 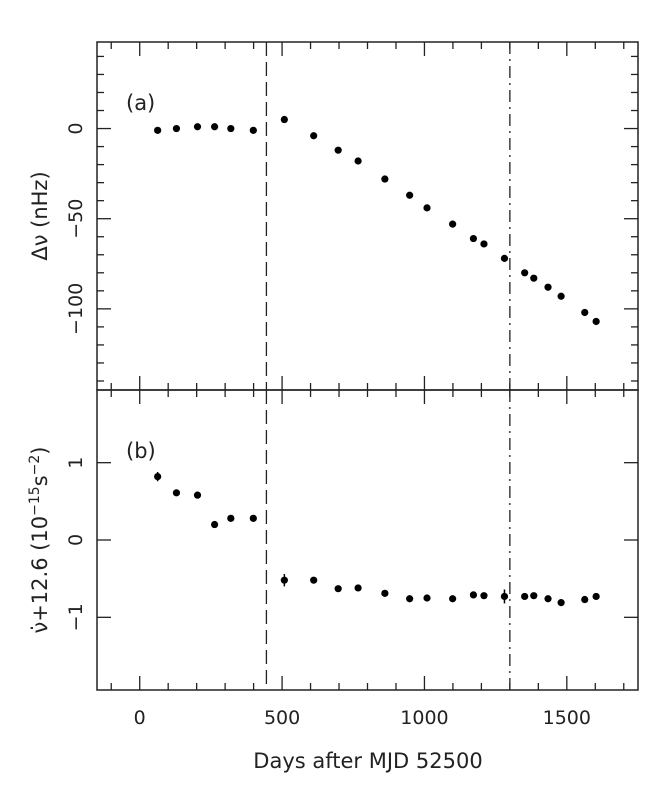 What do you see at coordinates (141, 451) in the screenshot?
I see `panel-label-b: (b)` at bounding box center [141, 451].